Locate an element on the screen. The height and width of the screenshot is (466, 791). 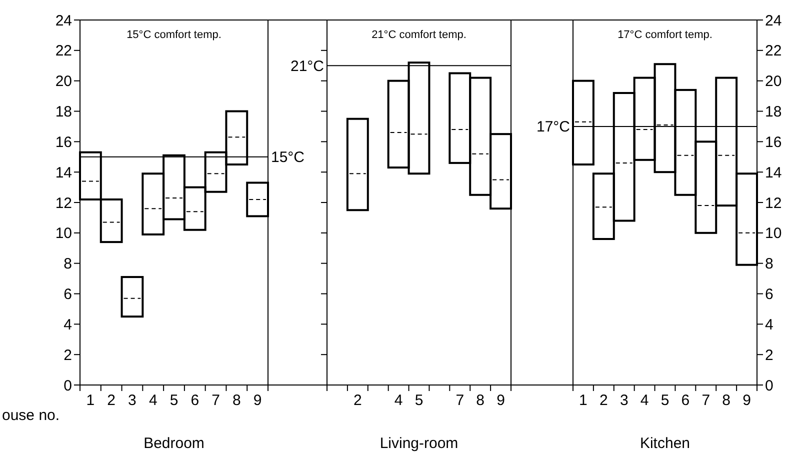
y-tick-label: 14 is located at coordinates (63, 173).